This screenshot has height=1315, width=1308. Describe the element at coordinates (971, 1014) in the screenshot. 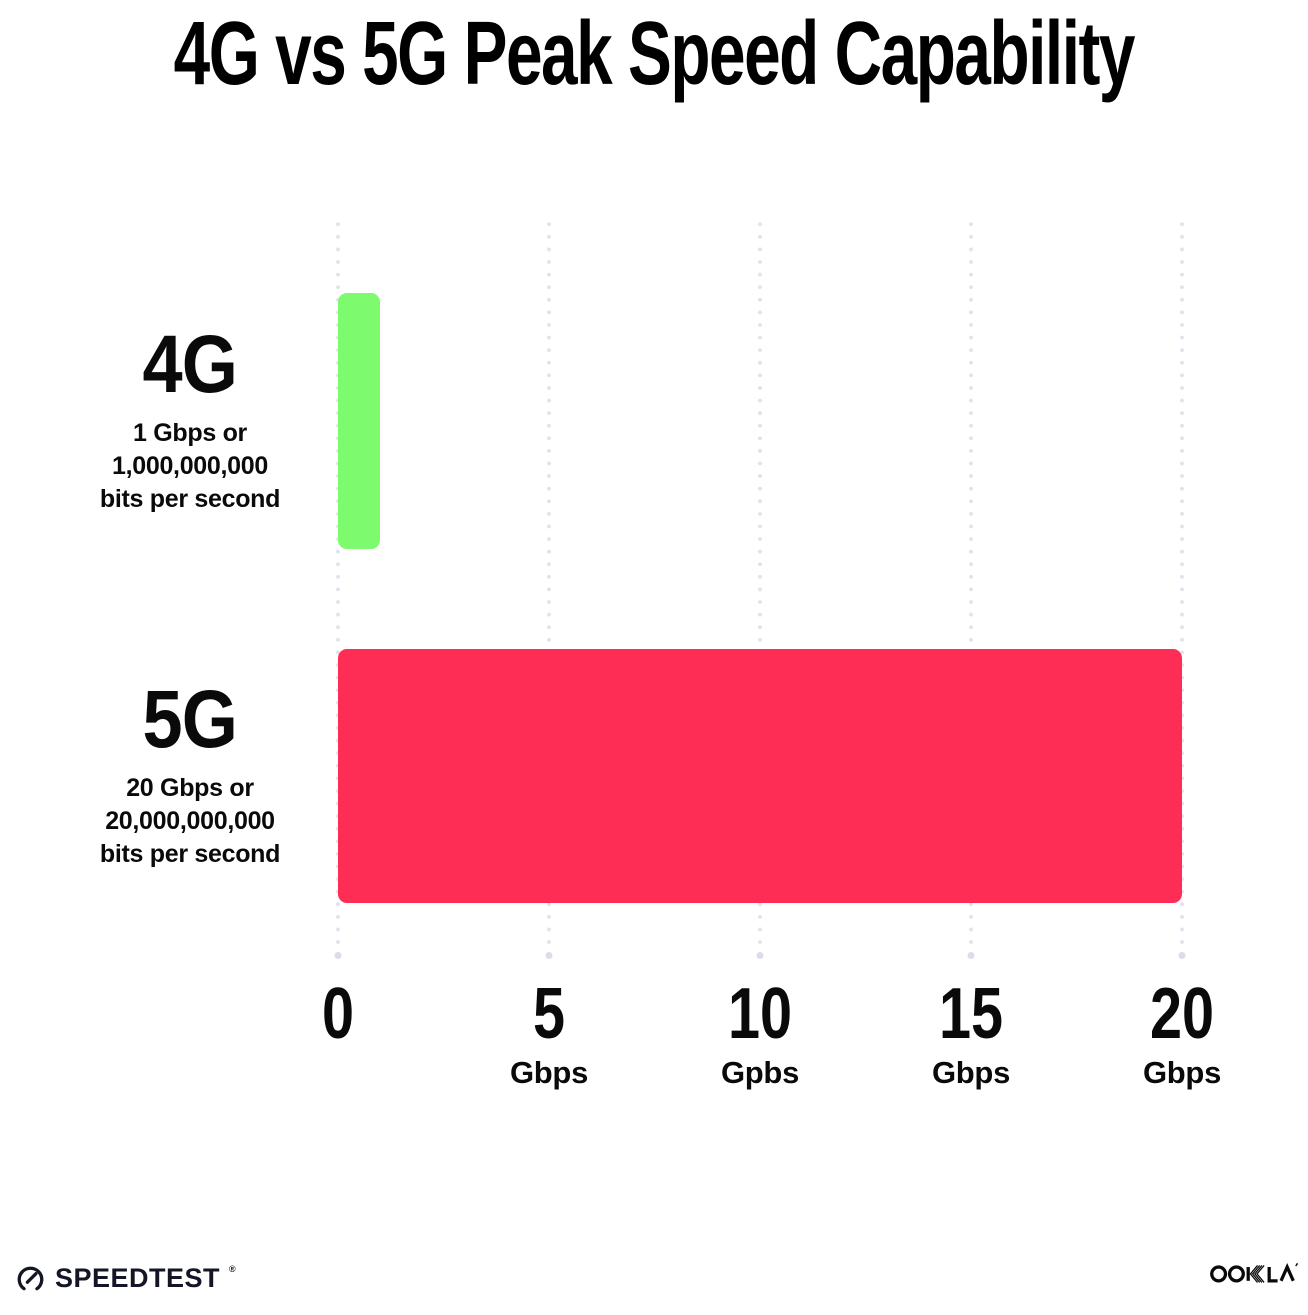

I see `x-tick-15-value: 15` at that location.